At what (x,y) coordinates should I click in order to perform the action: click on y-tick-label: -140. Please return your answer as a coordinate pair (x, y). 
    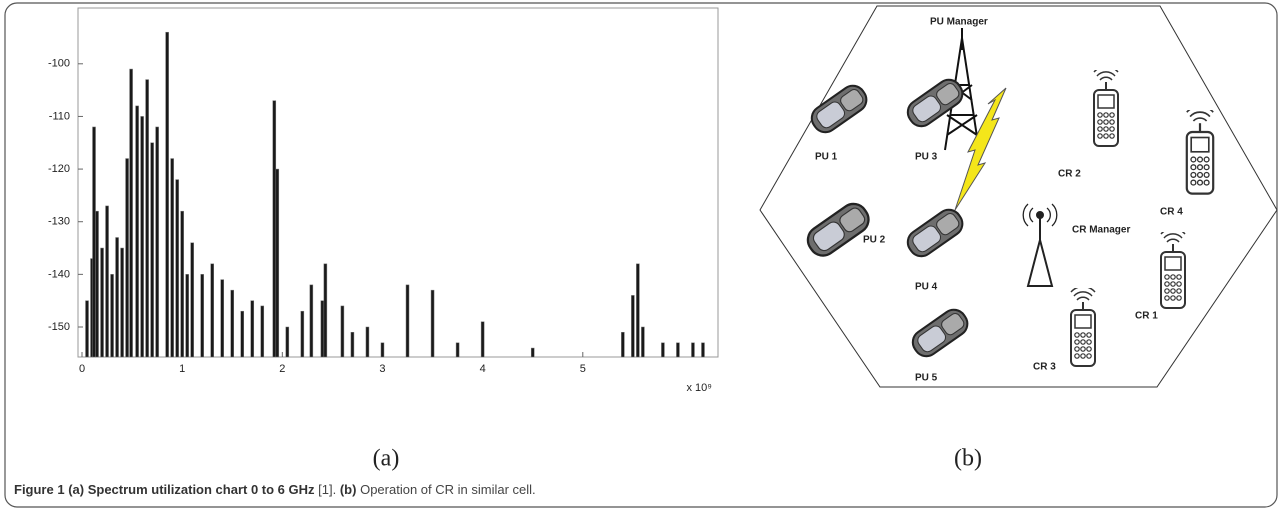
    Looking at the image, I should click on (59, 274).